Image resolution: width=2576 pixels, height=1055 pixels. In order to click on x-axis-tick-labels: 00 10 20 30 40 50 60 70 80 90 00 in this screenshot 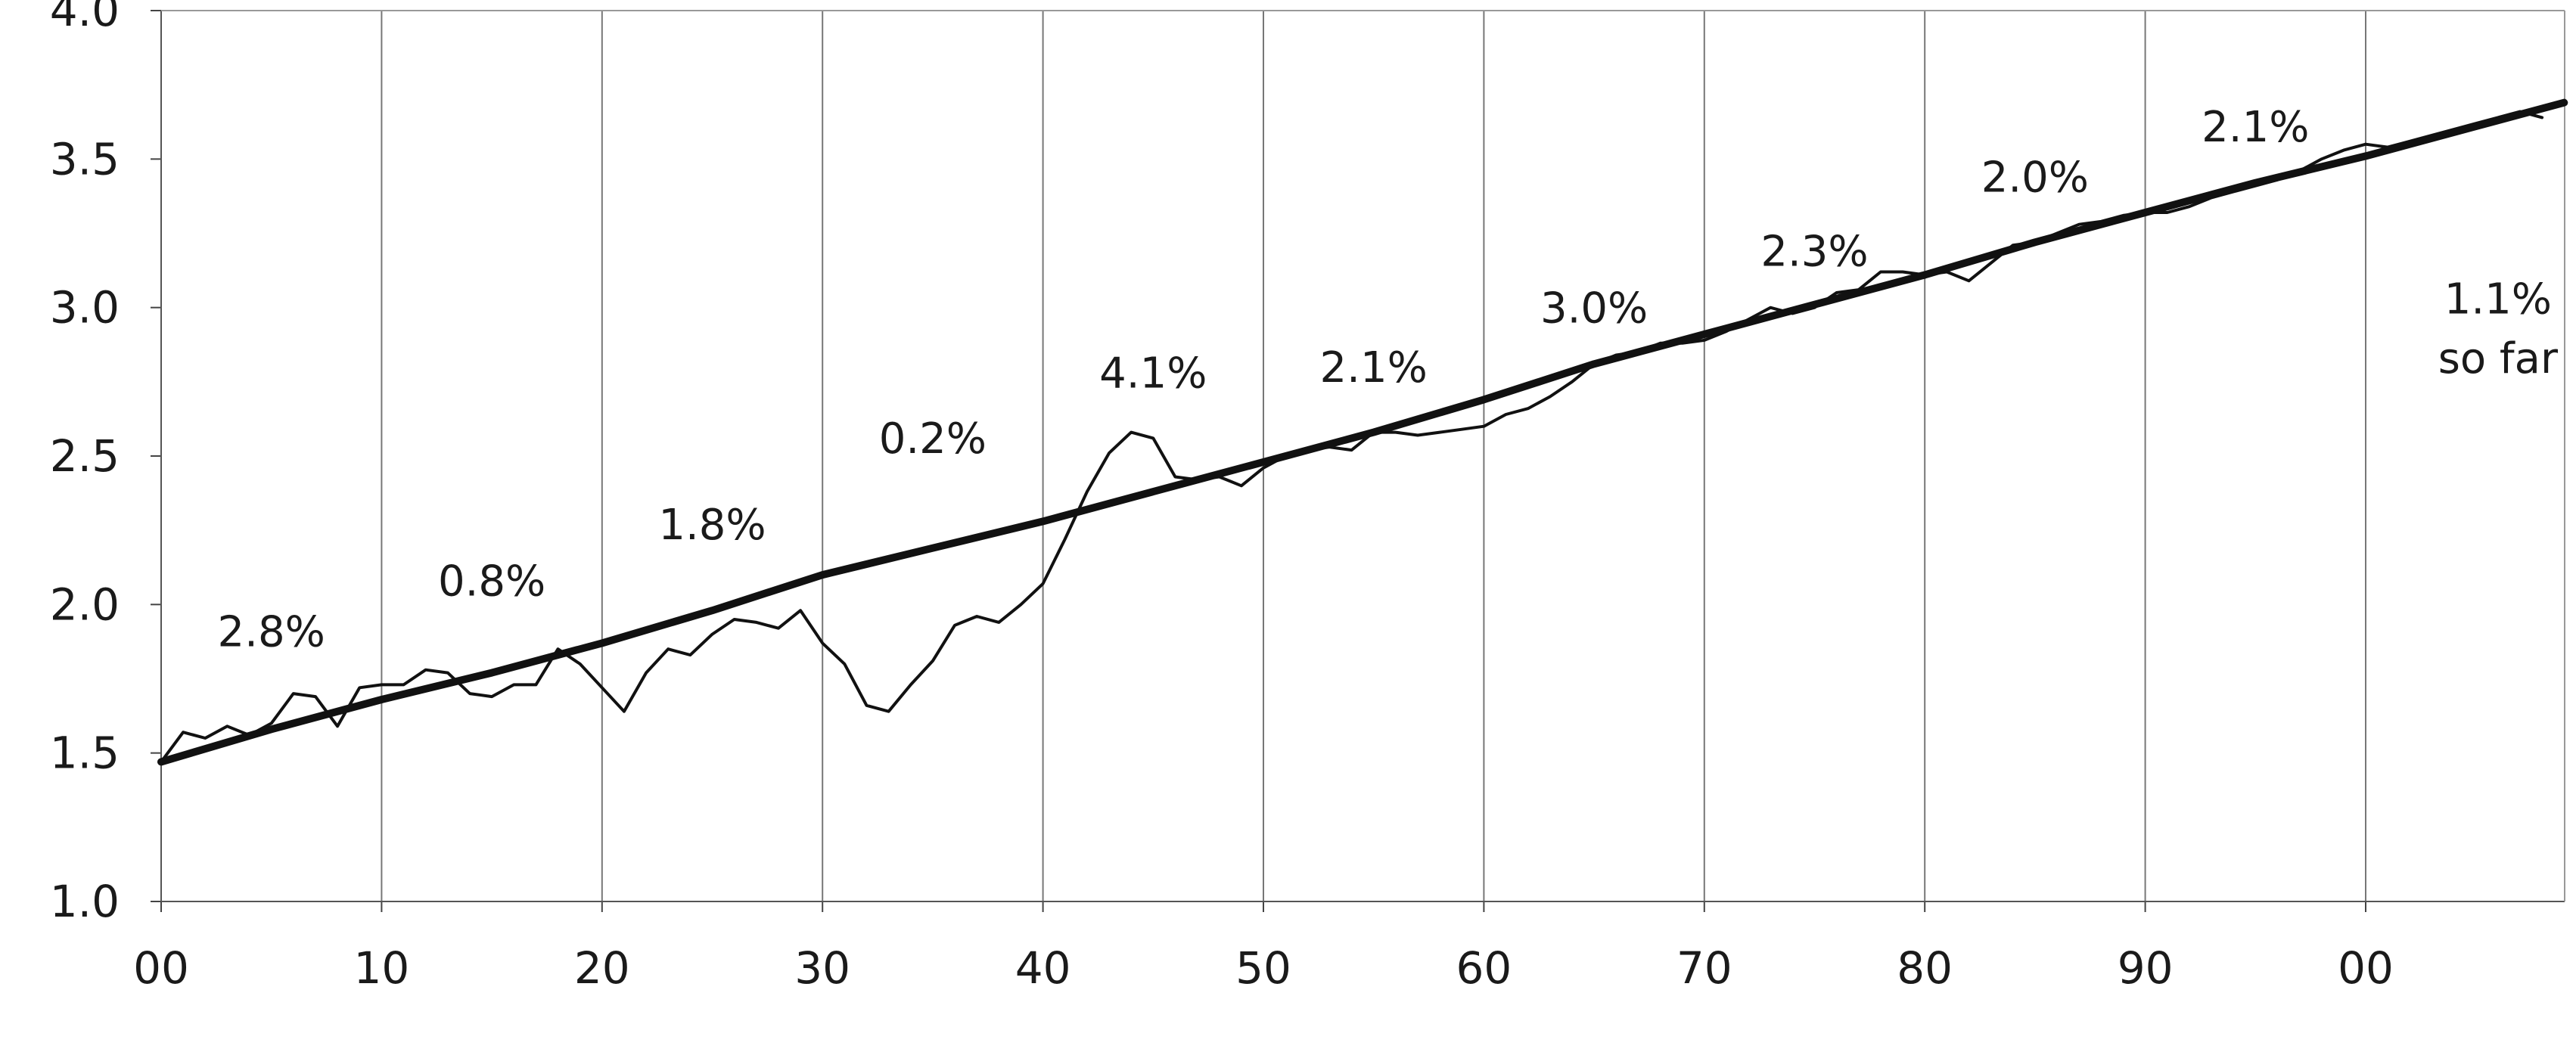, I will do `click(1263, 968)`.